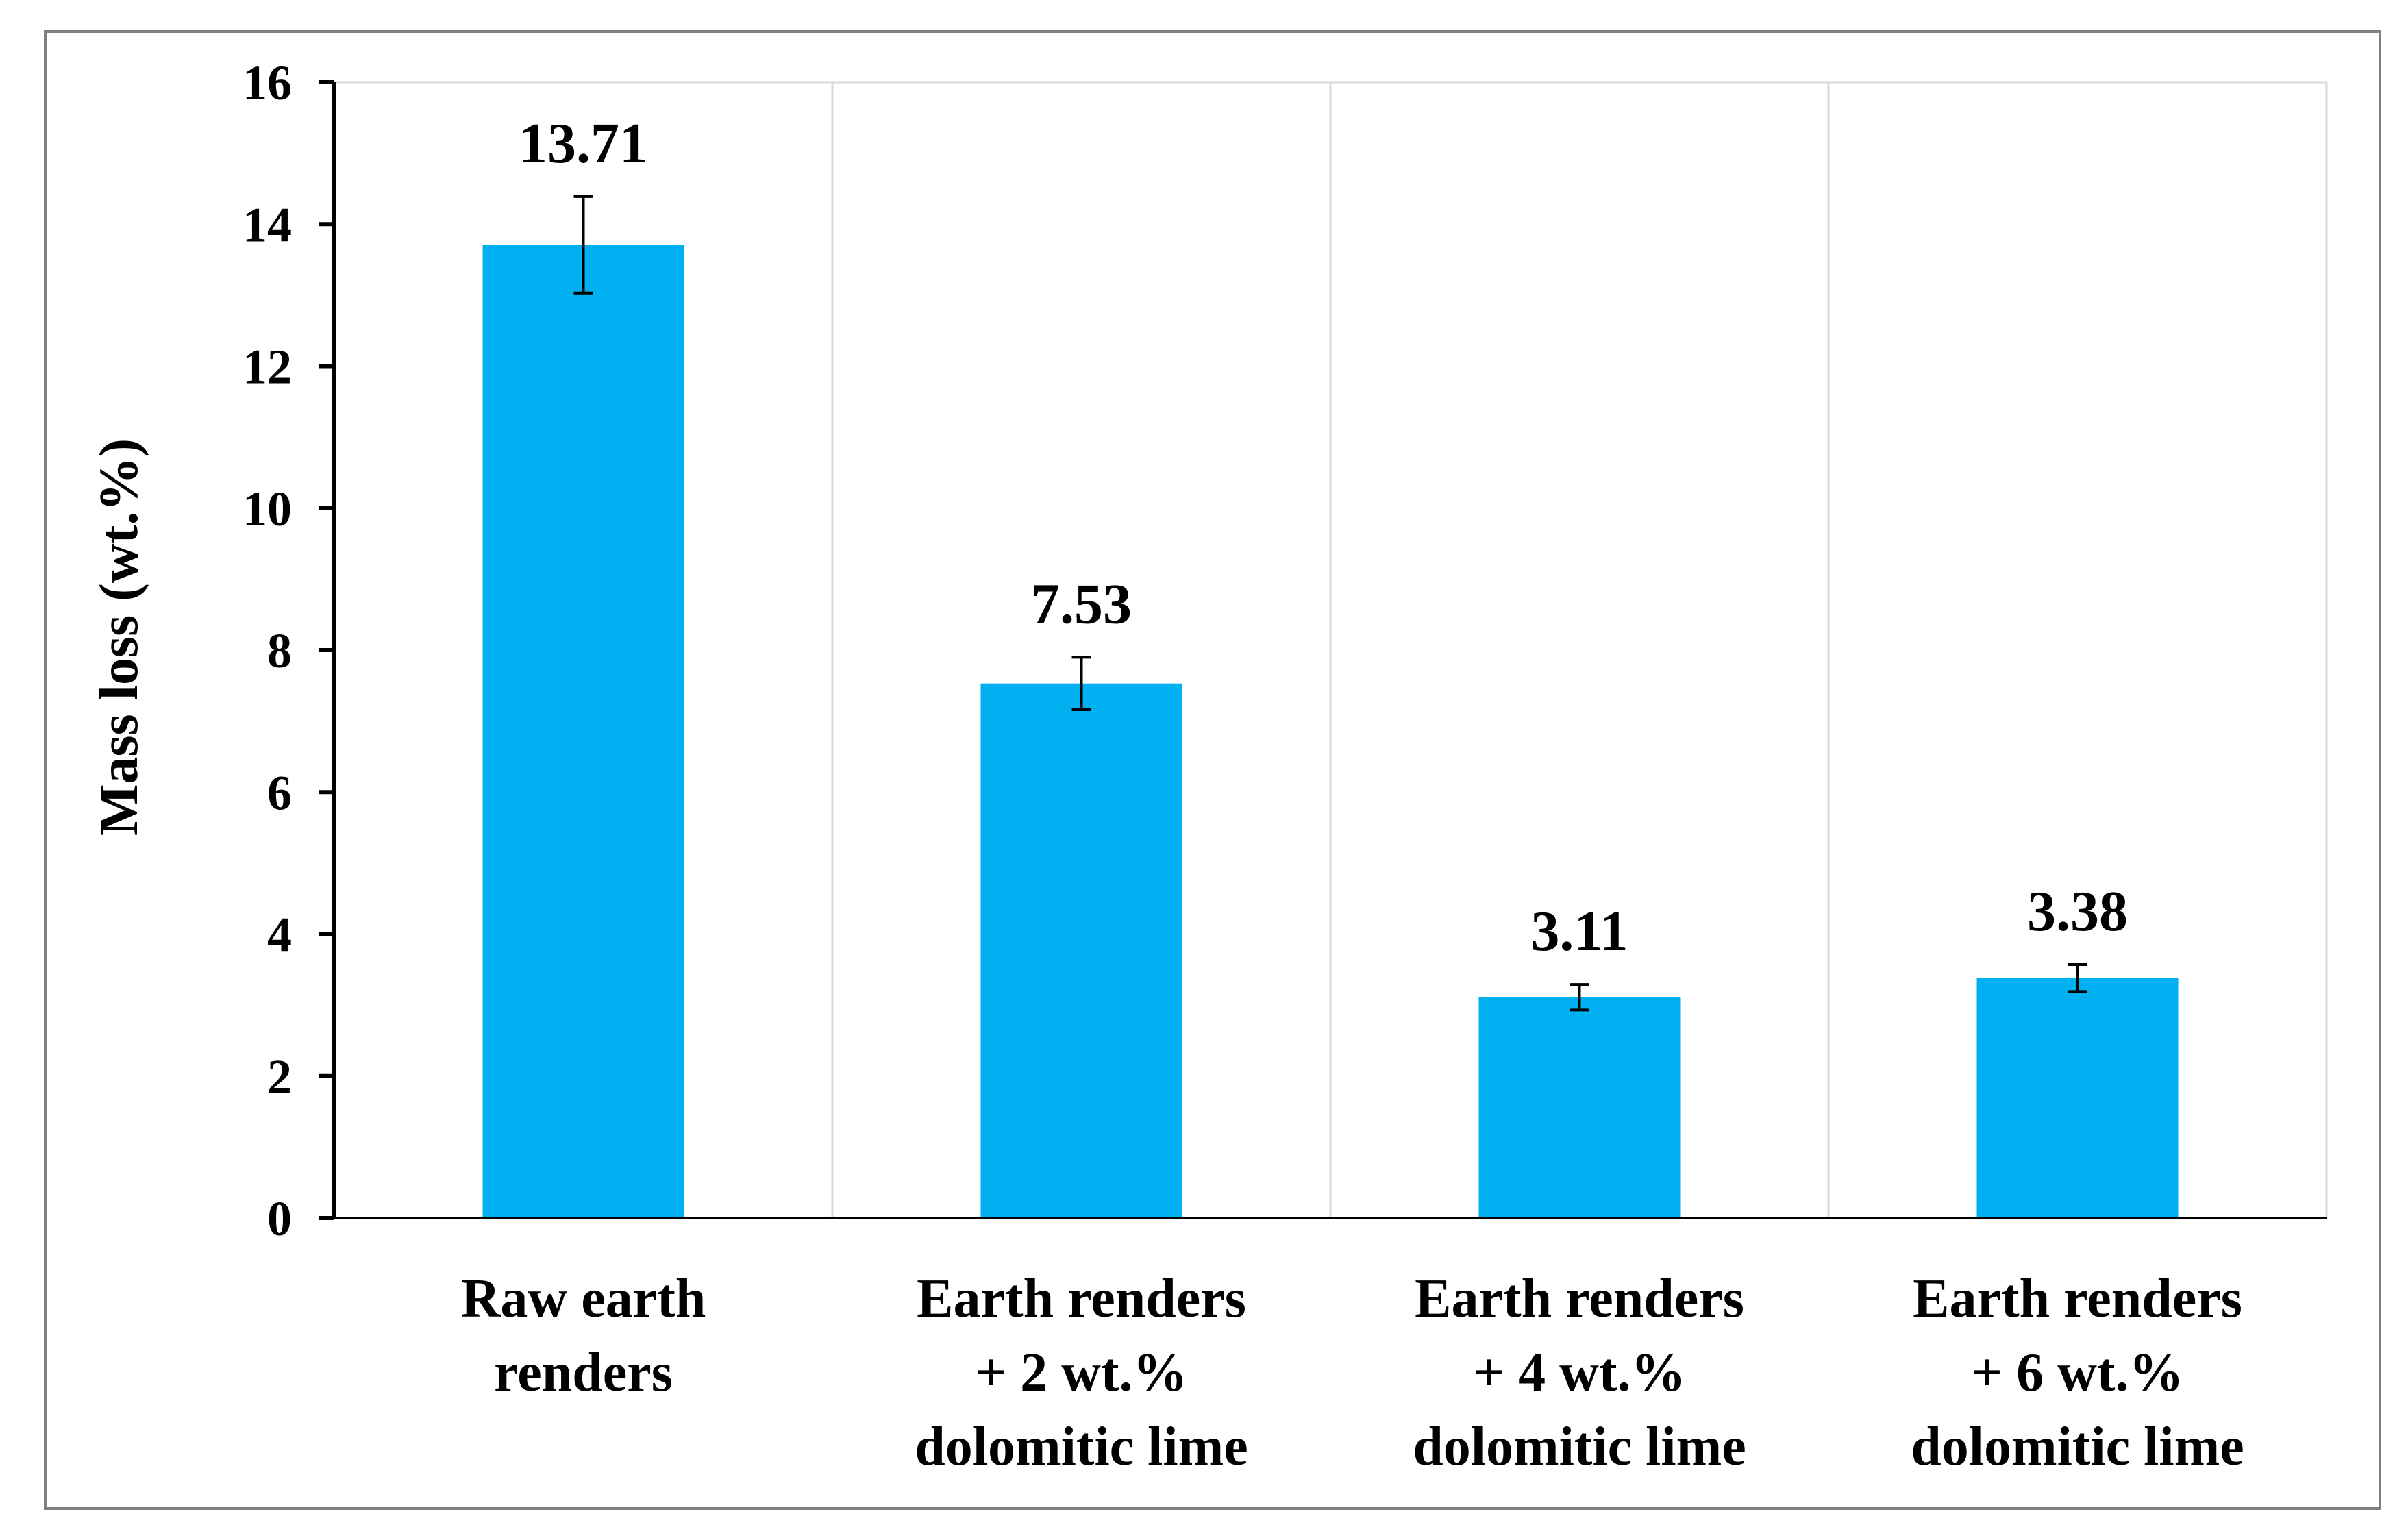  I want to click on category-label-line: + 2 wt.%, so click(1082, 1373).